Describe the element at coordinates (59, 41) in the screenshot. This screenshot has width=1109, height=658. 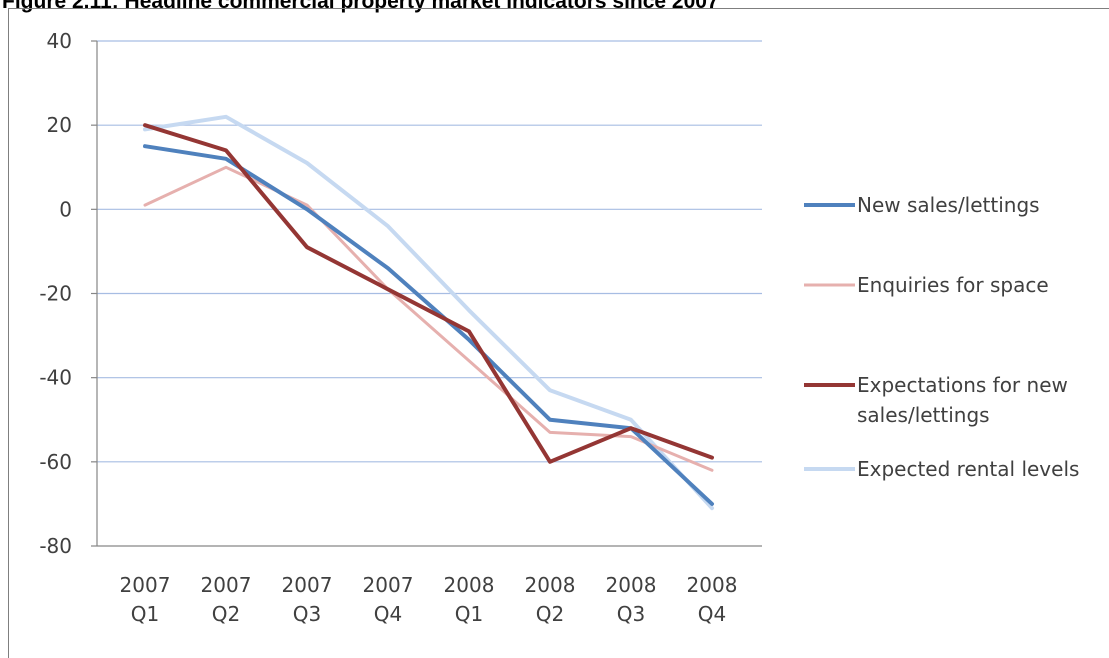
I see `y-tick-label: 40` at that location.